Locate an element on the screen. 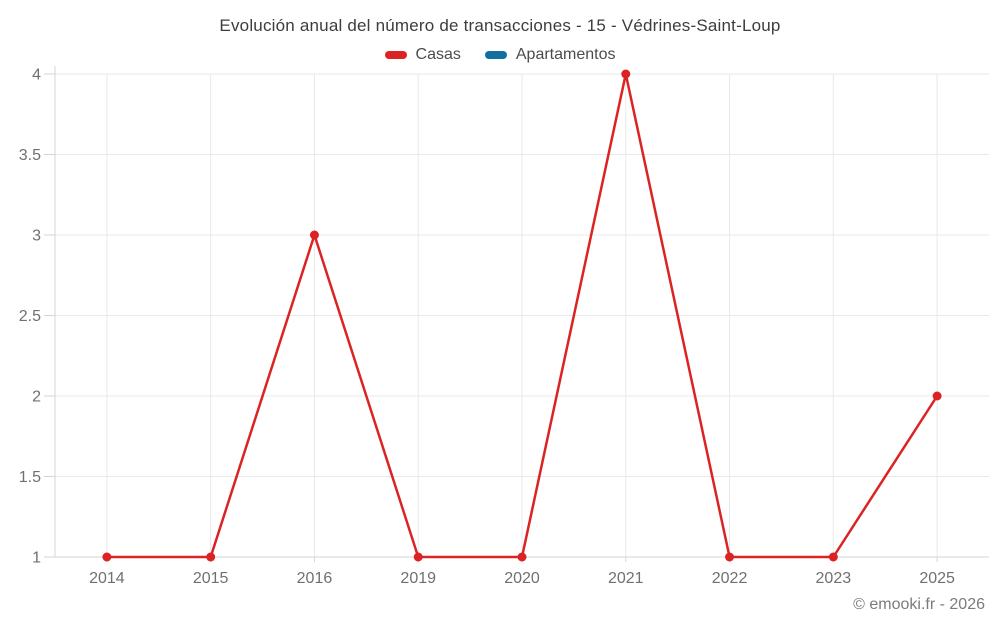 Image resolution: width=1000 pixels, height=625 pixels. y-axis-label: 2 is located at coordinates (36, 397).